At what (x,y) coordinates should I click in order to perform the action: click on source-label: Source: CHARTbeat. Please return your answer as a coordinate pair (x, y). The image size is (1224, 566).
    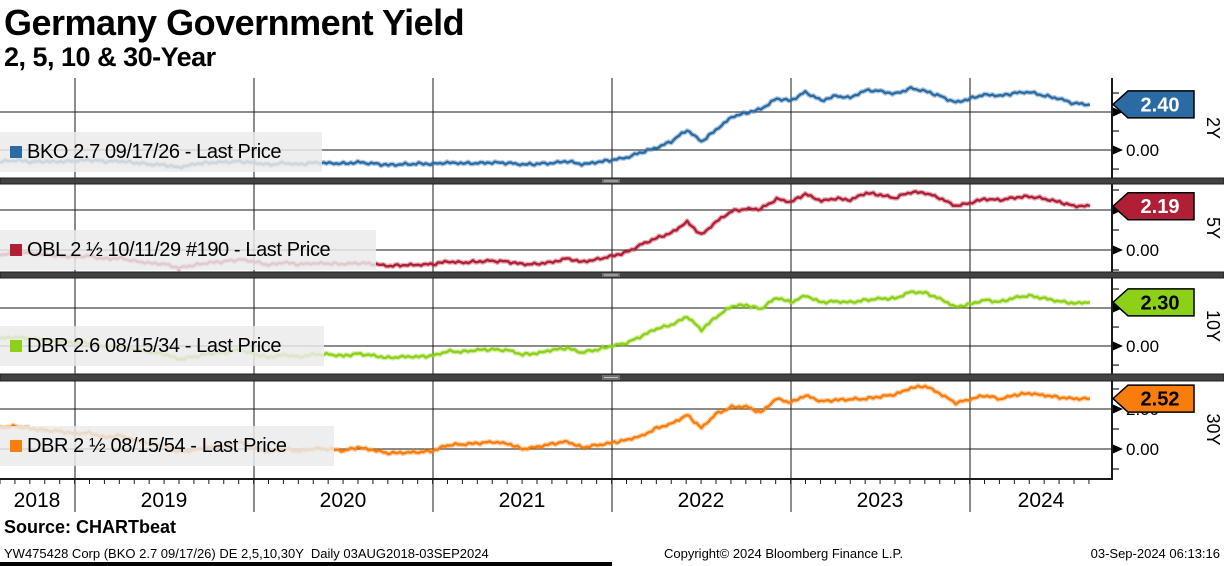
    Looking at the image, I should click on (90, 527).